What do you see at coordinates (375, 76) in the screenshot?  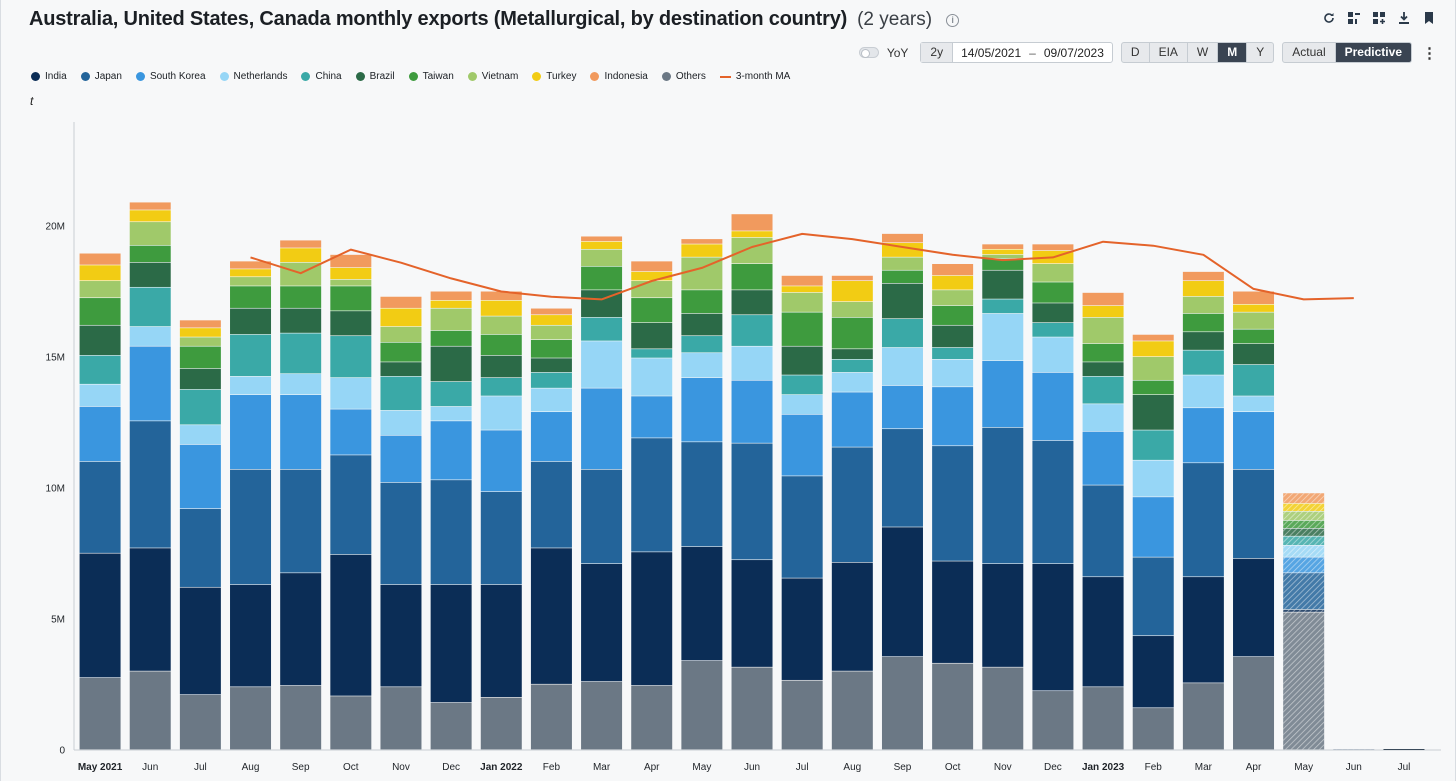 I see `legend-item-brazil: Brazil` at bounding box center [375, 76].